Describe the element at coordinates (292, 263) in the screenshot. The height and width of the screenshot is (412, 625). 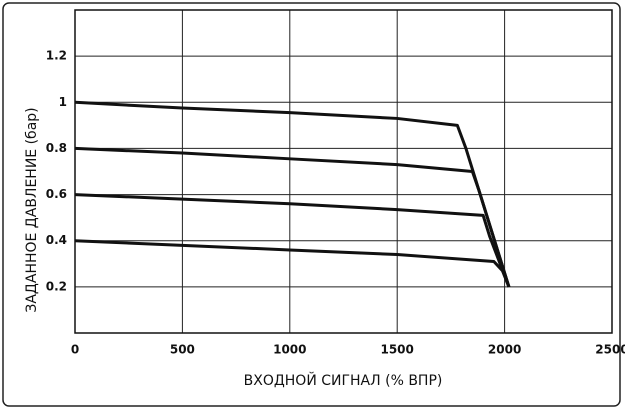
I see `series-line` at that location.